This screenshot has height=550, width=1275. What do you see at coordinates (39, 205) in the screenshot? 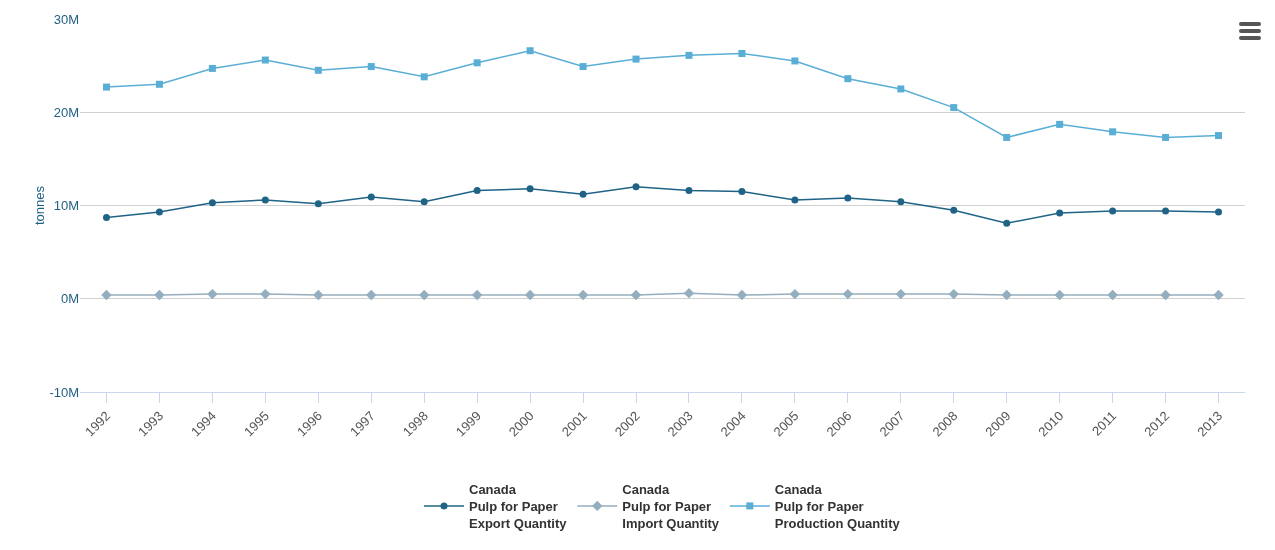
I see `y-axis-title: tonnes` at bounding box center [39, 205].